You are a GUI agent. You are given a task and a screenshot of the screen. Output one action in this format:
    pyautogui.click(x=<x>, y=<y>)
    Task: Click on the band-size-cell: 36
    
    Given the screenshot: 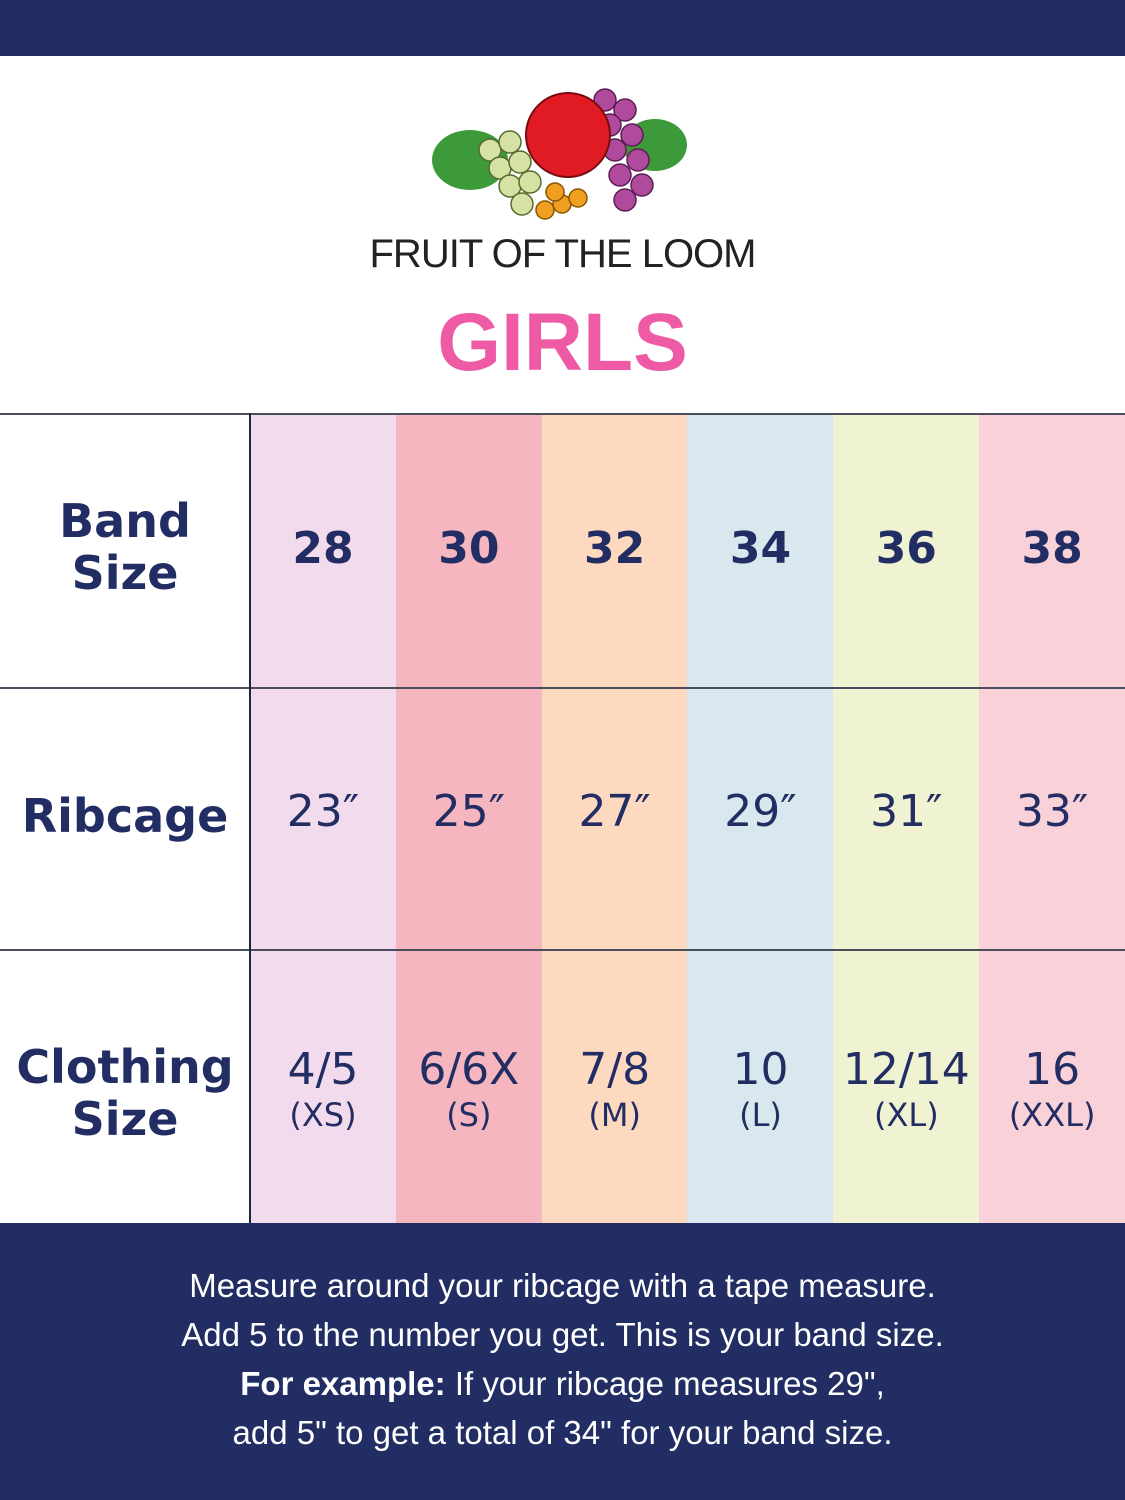 What is the action you would take?
    pyautogui.click(x=906, y=548)
    